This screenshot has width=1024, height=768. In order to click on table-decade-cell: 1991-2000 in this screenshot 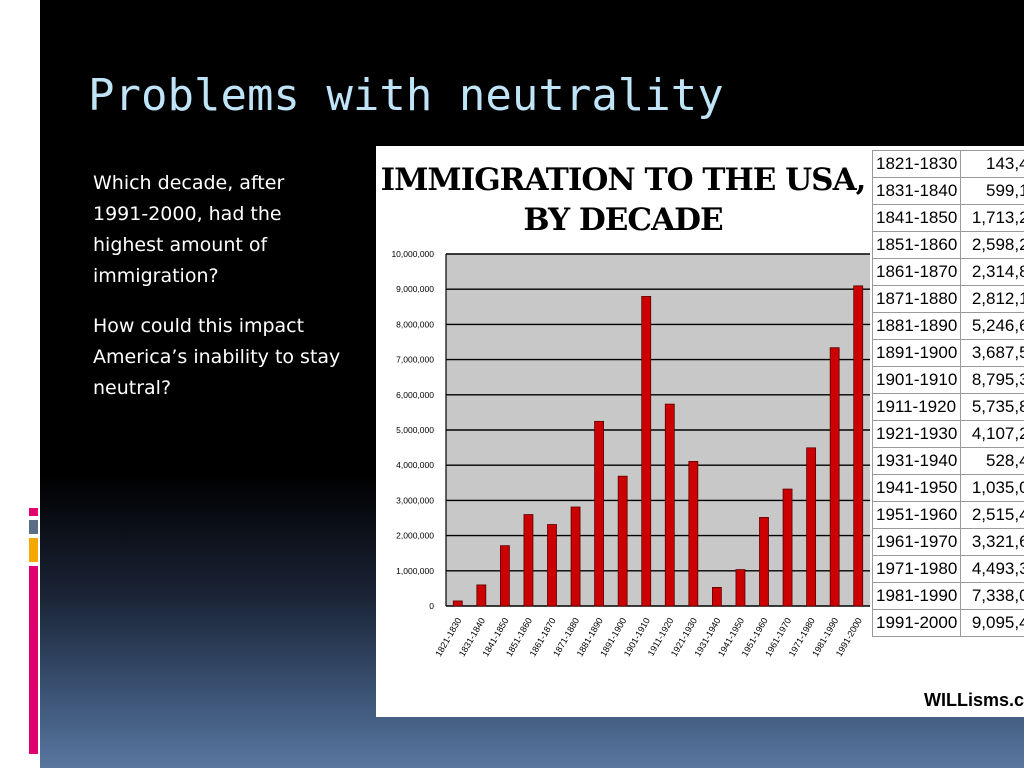, I will do `click(916, 623)`.